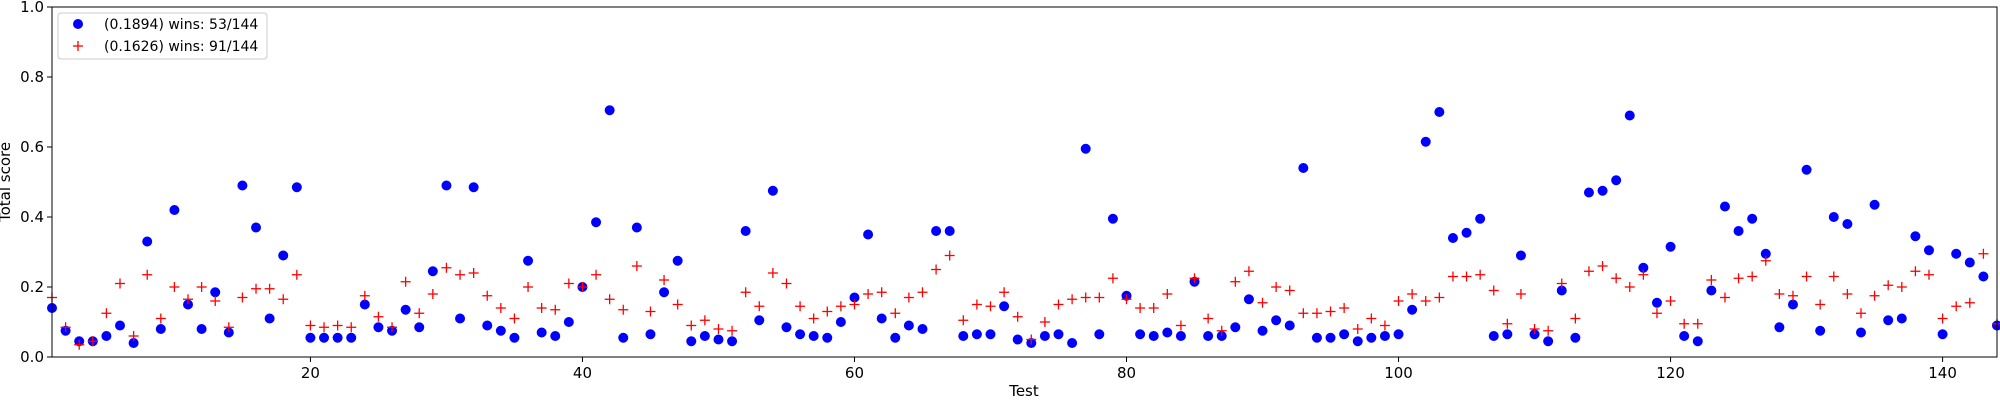 The width and height of the screenshot is (2000, 400). I want to click on x-tick-label: 60, so click(854, 373).